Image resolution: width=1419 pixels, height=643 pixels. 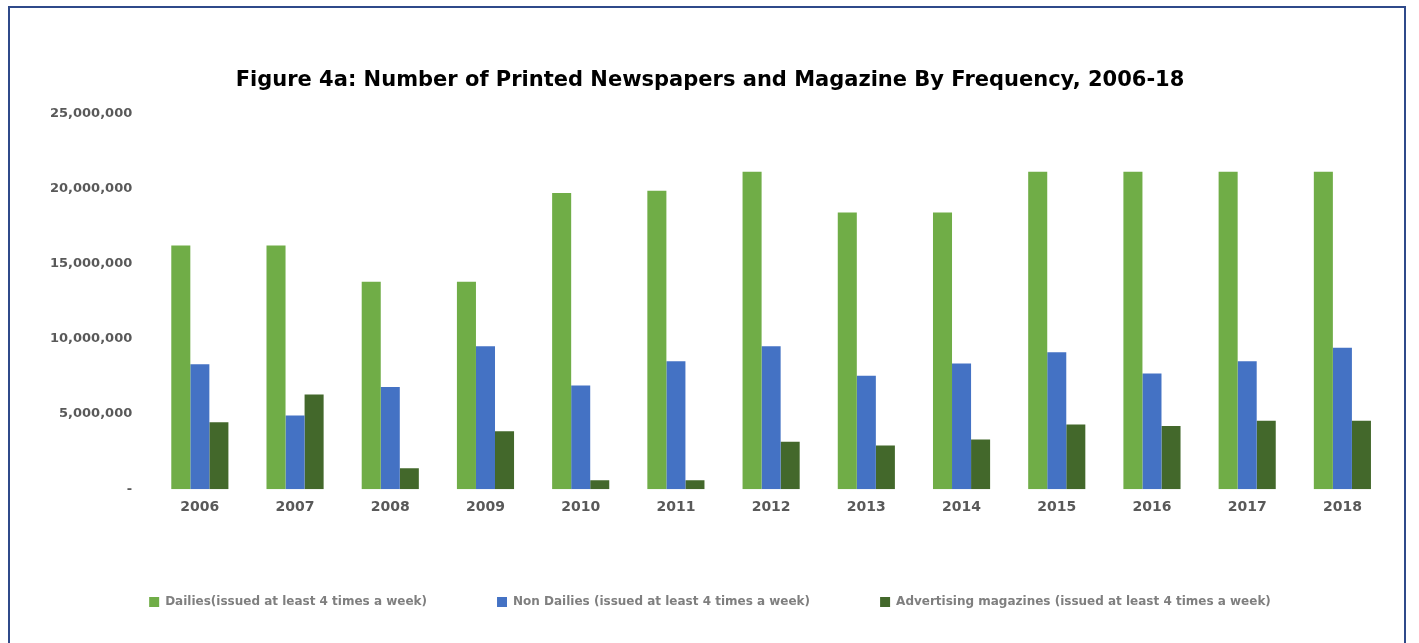 I want to click on x-tick-label: 2011, so click(x=676, y=506).